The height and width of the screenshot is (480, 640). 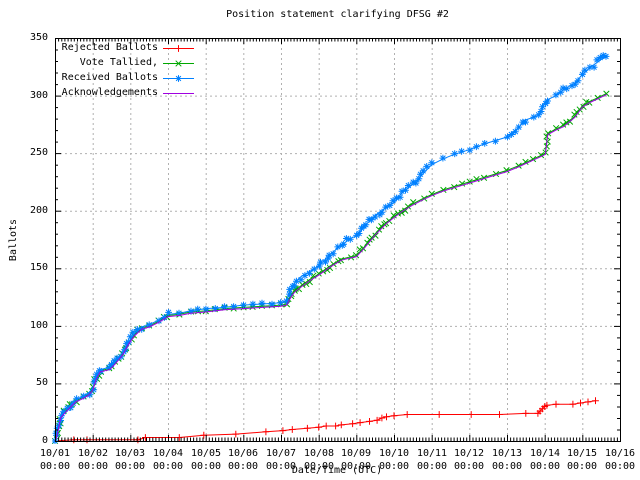 What do you see at coordinates (432, 453) in the screenshot?
I see `x-tick-label-date: 10/11` at bounding box center [432, 453].